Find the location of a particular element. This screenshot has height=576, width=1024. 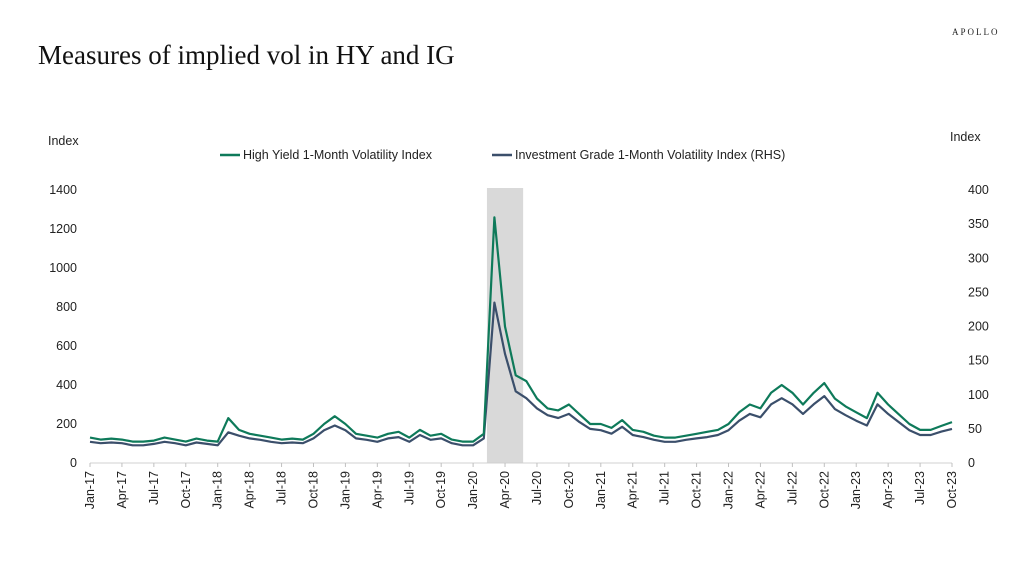

left-axis-label: Index is located at coordinates (63, 141).